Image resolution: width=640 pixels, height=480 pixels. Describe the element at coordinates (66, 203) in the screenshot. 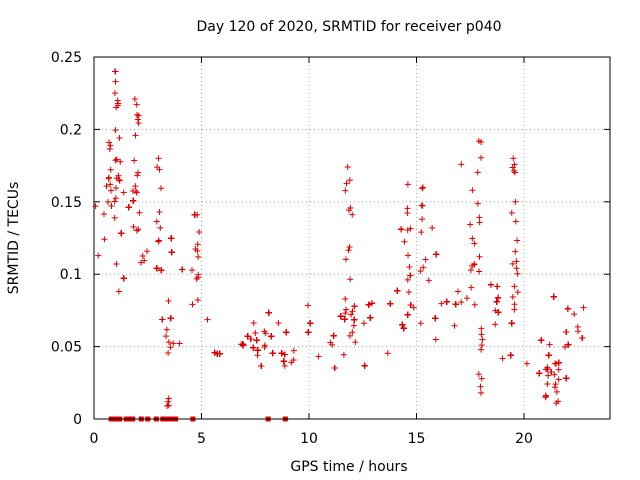

I see `y-tick-label: 0.15` at that location.